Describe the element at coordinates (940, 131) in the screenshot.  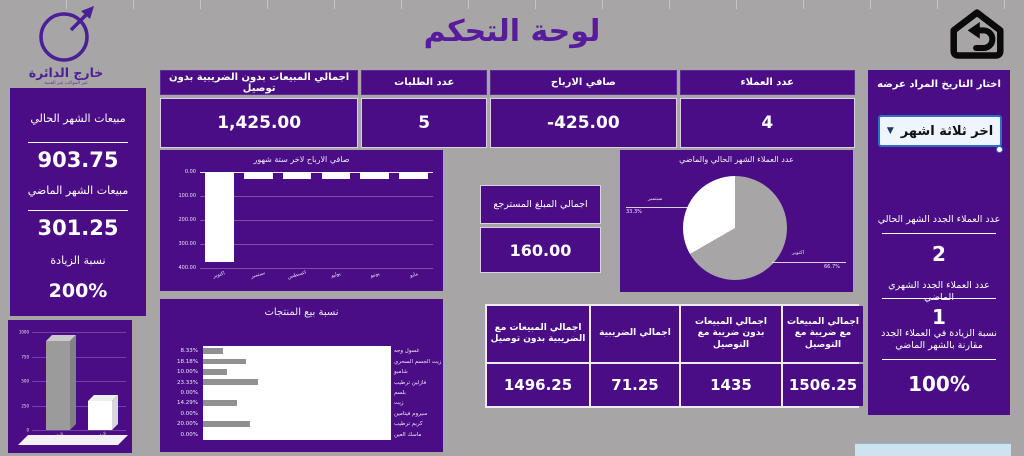
I see `date-range-dropdown: ▼ اخر ثلاثة اشهر` at that location.